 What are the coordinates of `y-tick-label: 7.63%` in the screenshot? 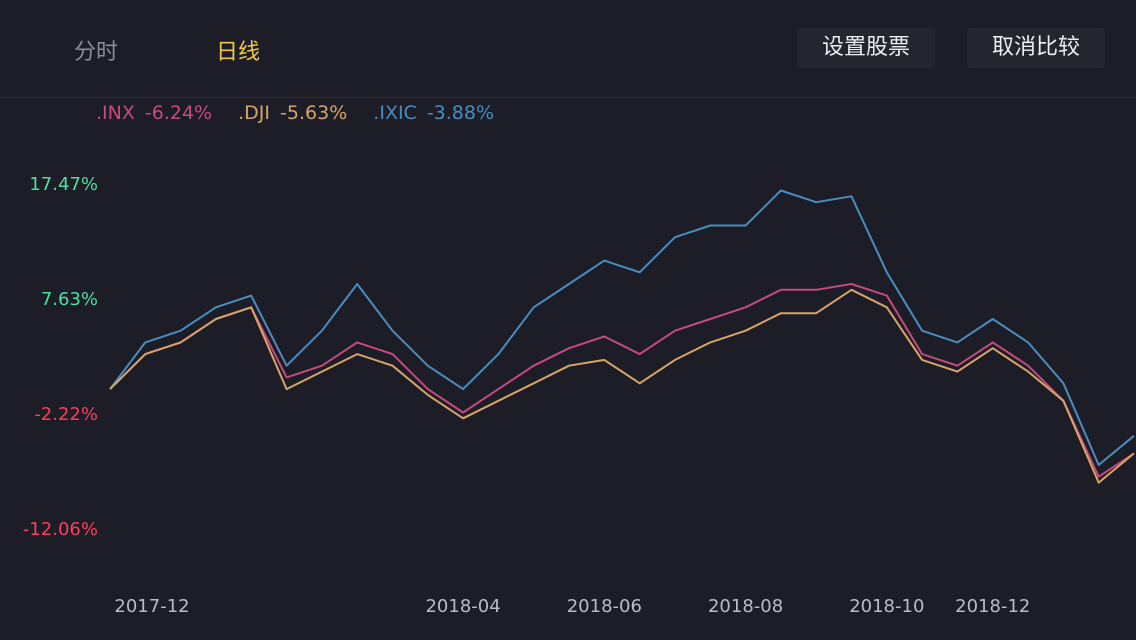 It's located at (69, 299).